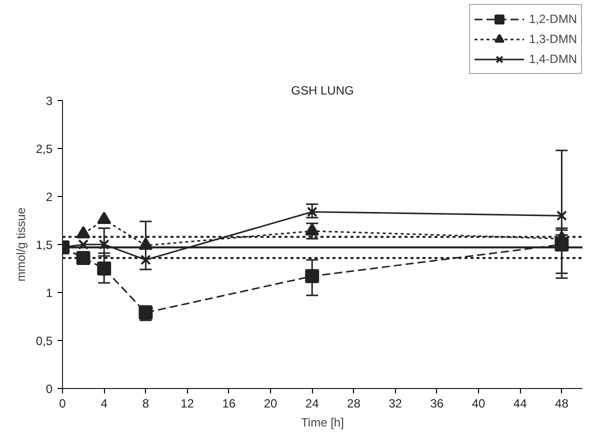  Describe the element at coordinates (21, 244) in the screenshot. I see `y-axis-title: mmol/g tissue` at that location.